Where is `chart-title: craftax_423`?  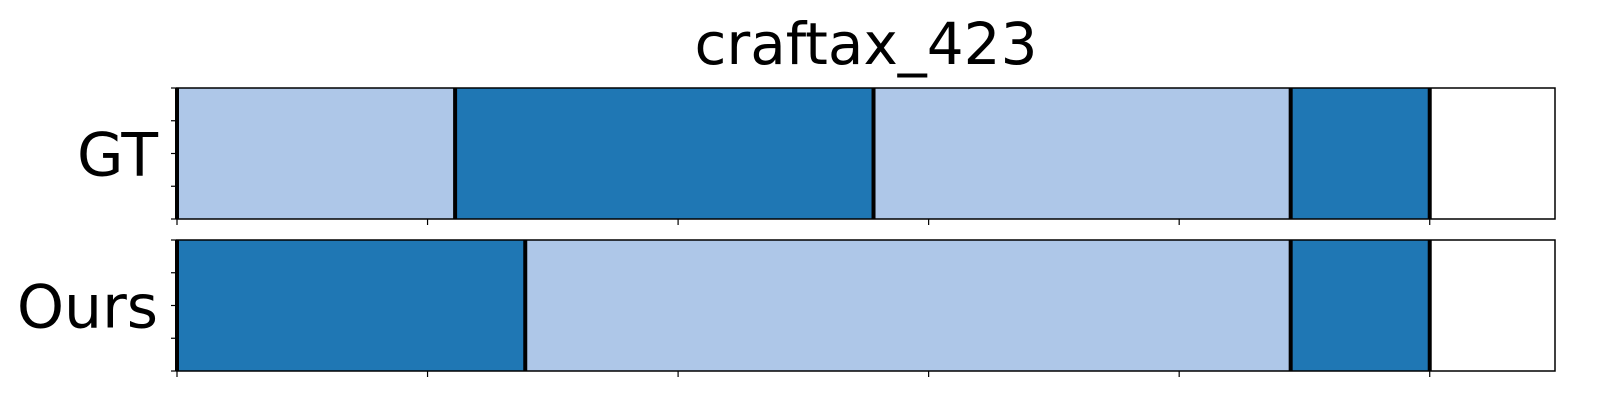
chart-title: craftax_423 is located at coordinates (866, 44).